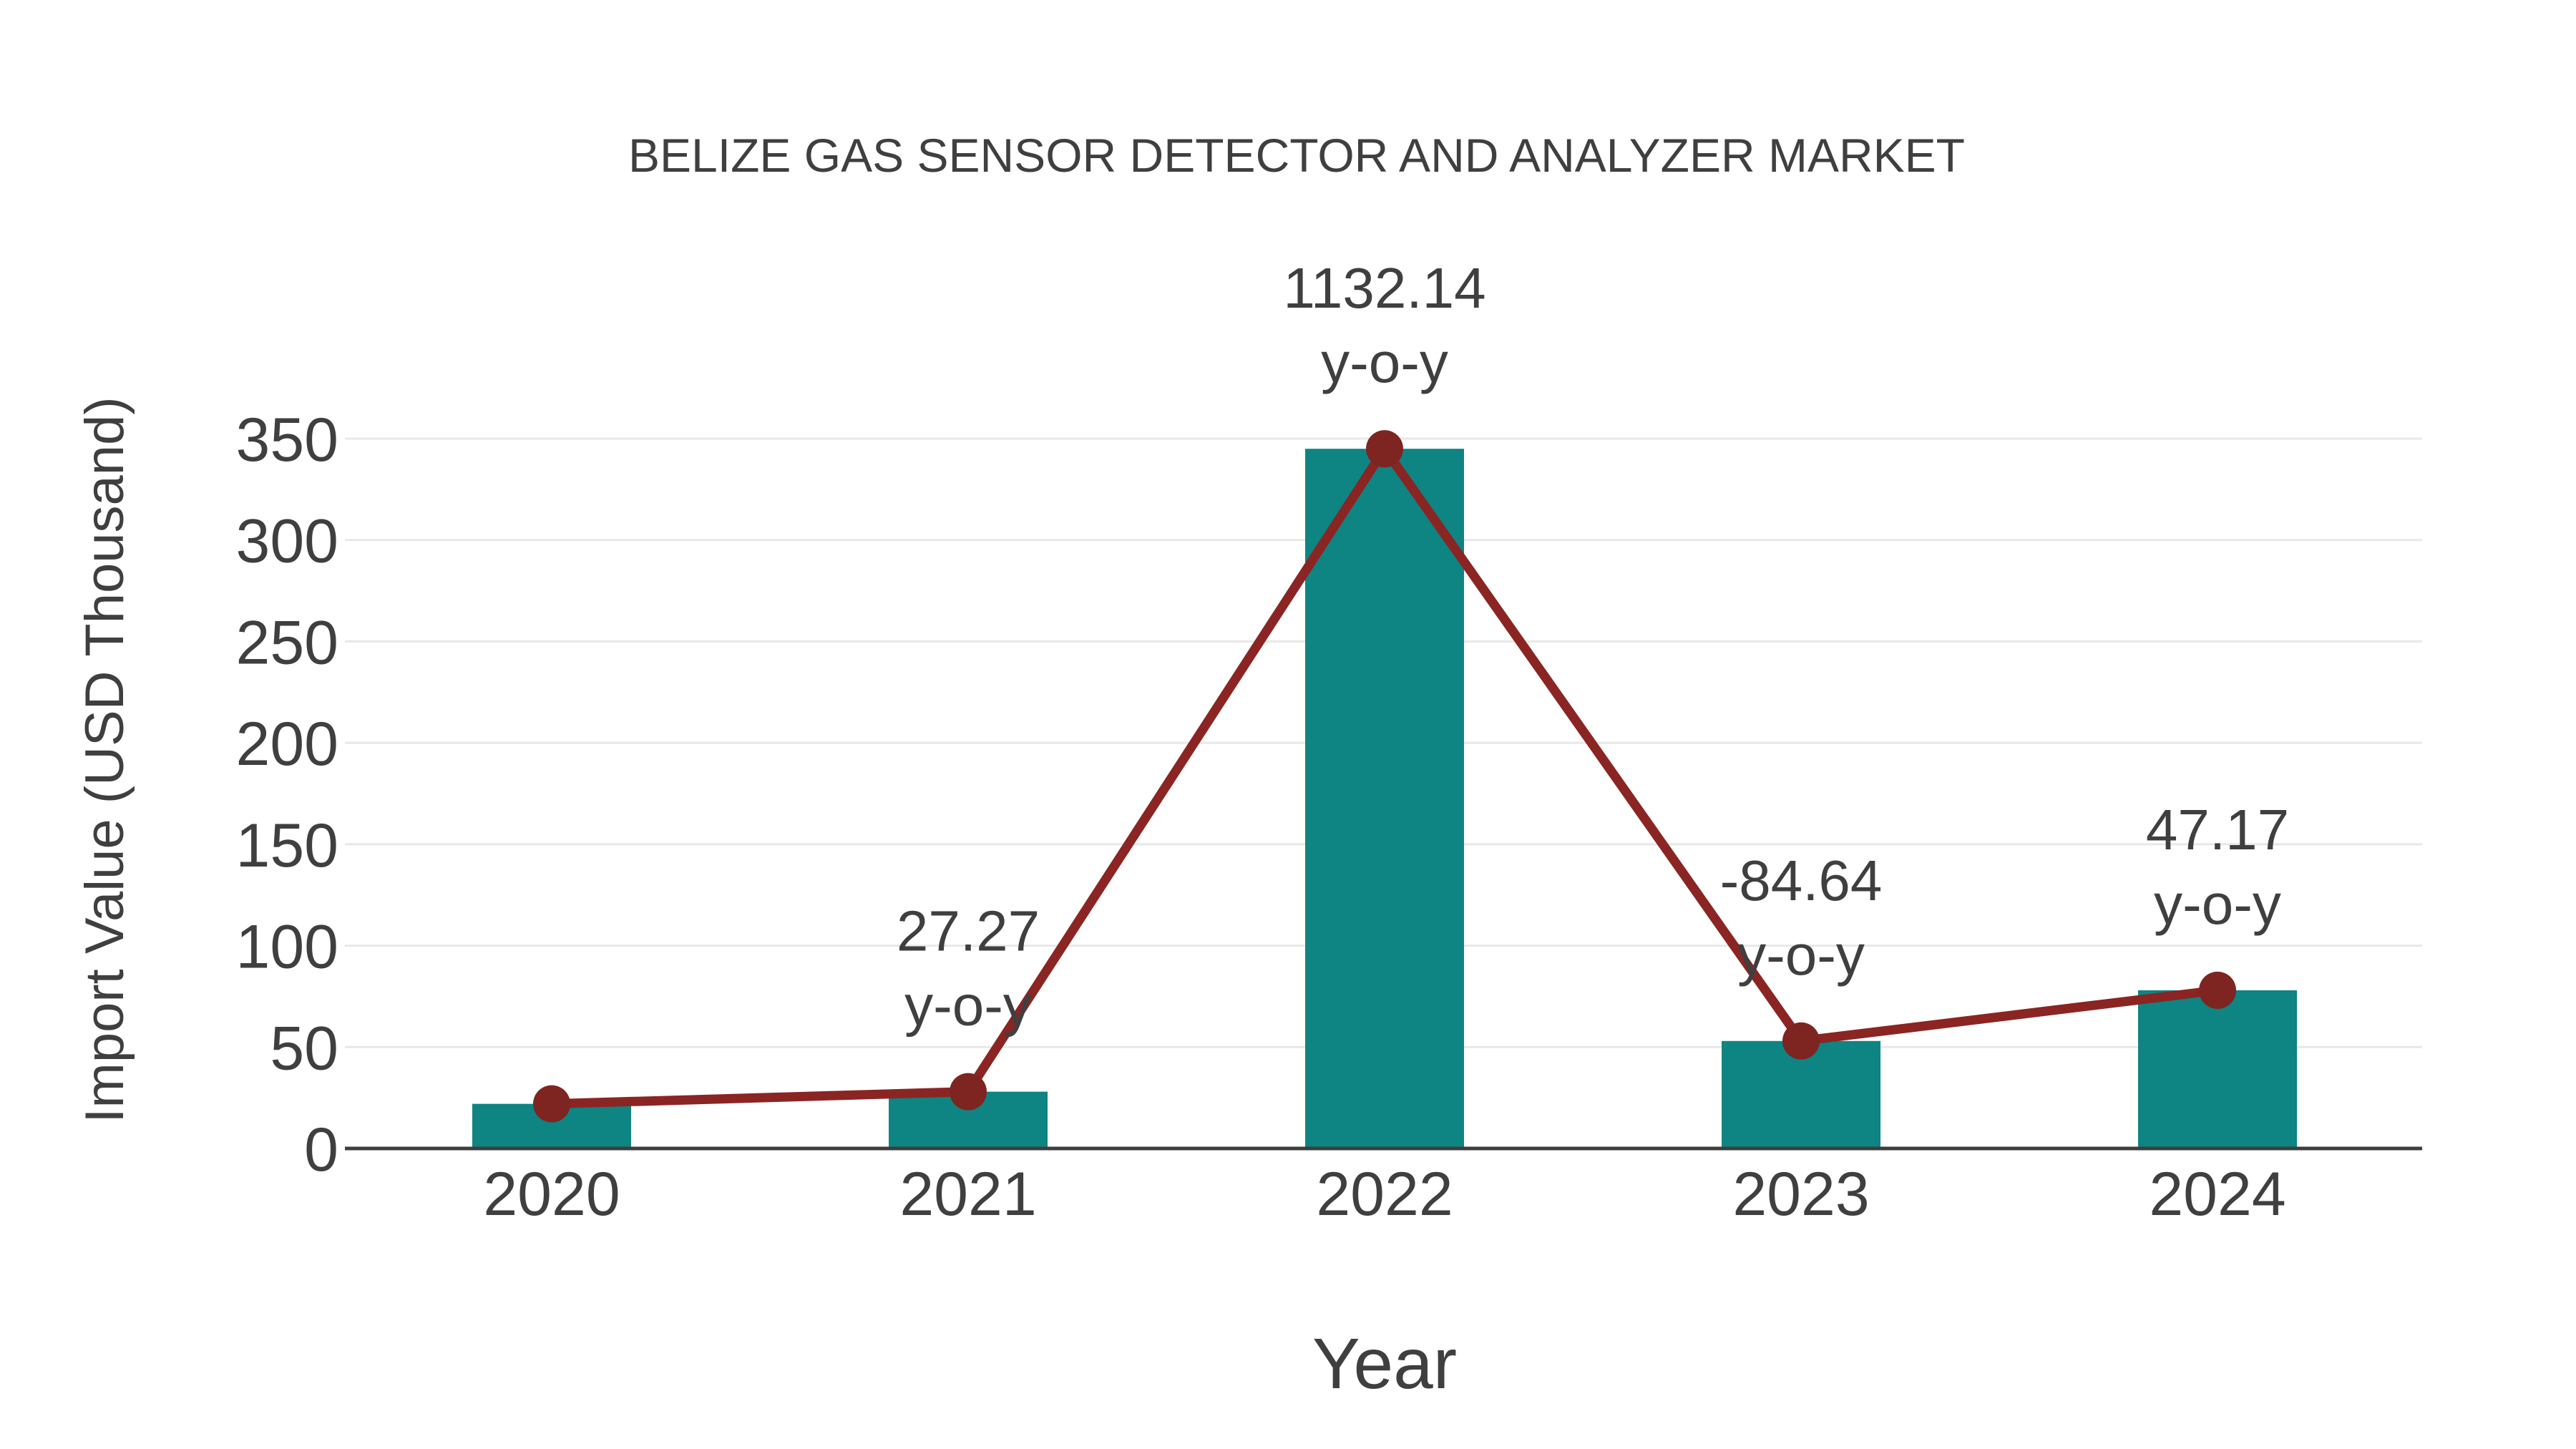 Image resolution: width=2576 pixels, height=1449 pixels. I want to click on y-tick-label-150: 150, so click(287, 845).